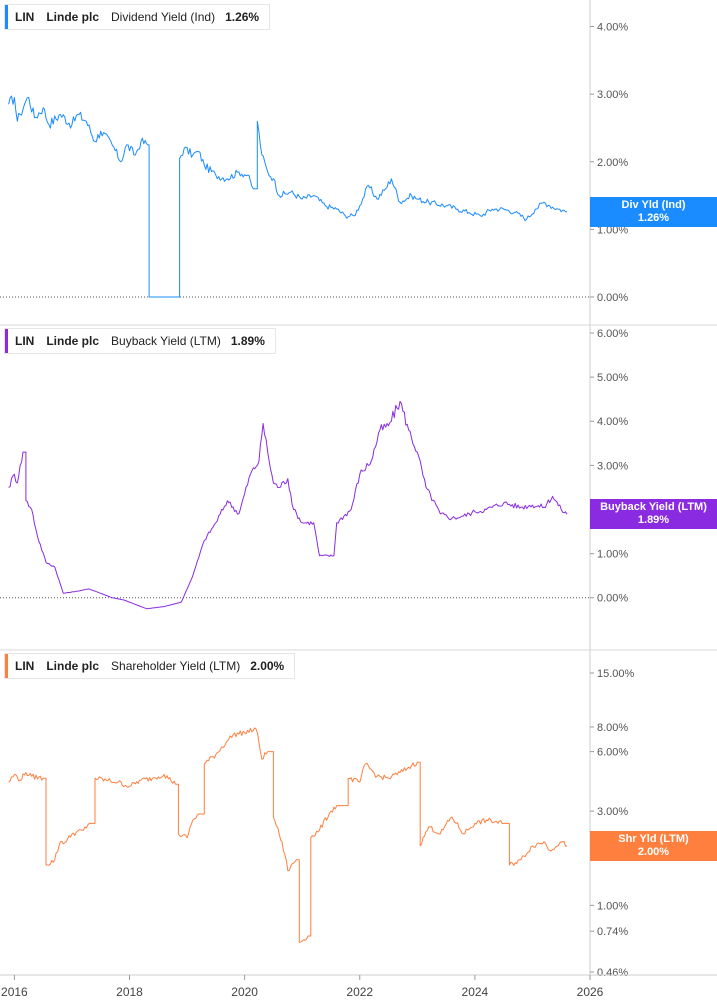 This screenshot has width=717, height=1005. Describe the element at coordinates (612, 932) in the screenshot. I see `y-tick-label: 0.74%` at that location.